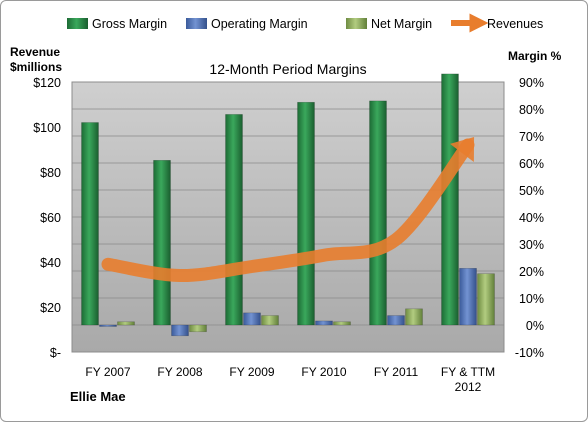  I want to click on company-name: Ellie Mae, so click(98, 396).